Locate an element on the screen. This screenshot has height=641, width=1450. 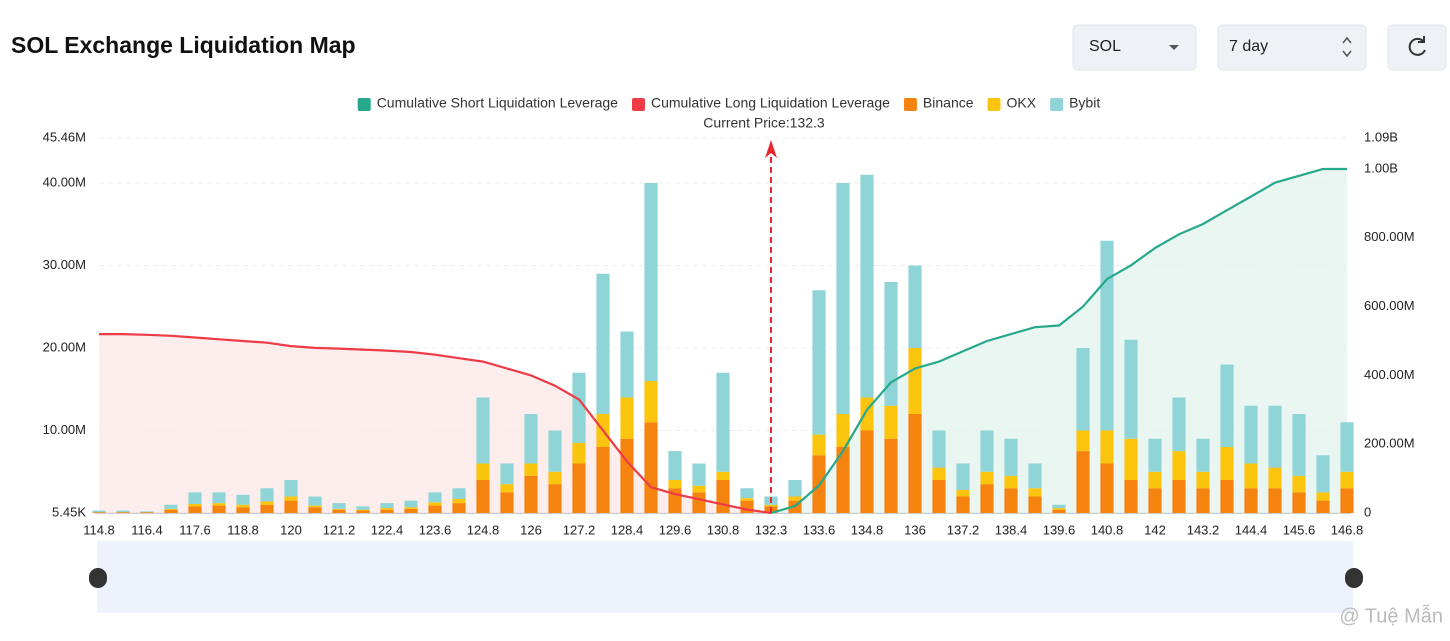
select-text: 7 day is located at coordinates (1248, 46).